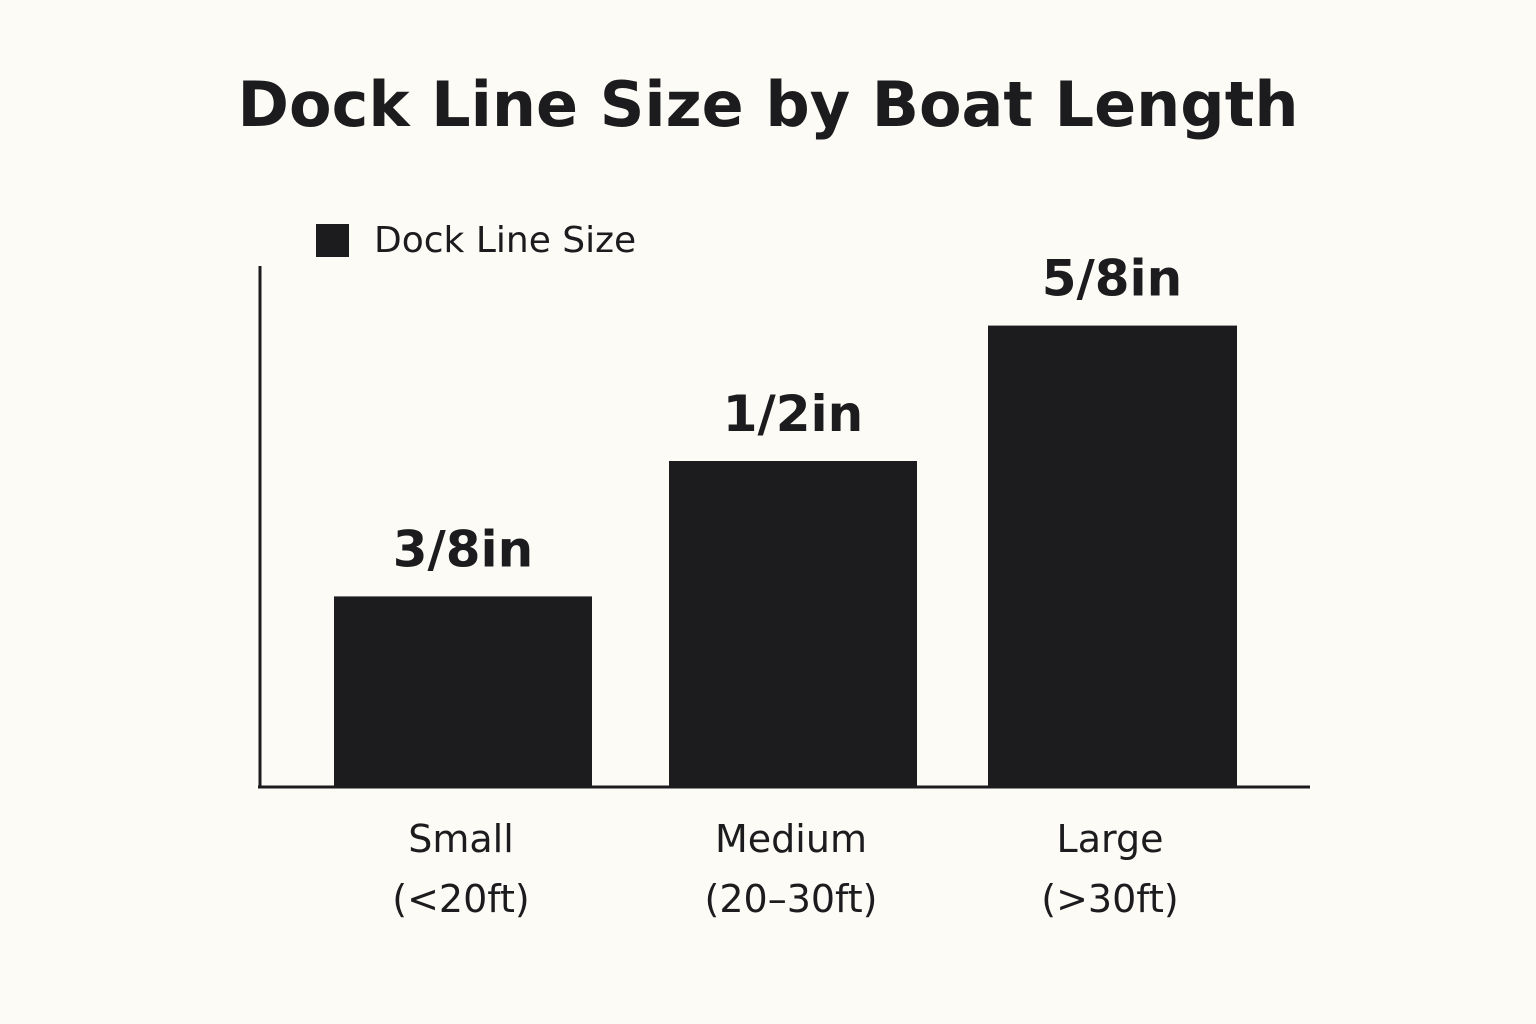 Image resolution: width=1536 pixels, height=1024 pixels. I want to click on x-tick-labels: Small (<20ft) Medium (20–30ft) Large (>30ft), so click(785, 869).